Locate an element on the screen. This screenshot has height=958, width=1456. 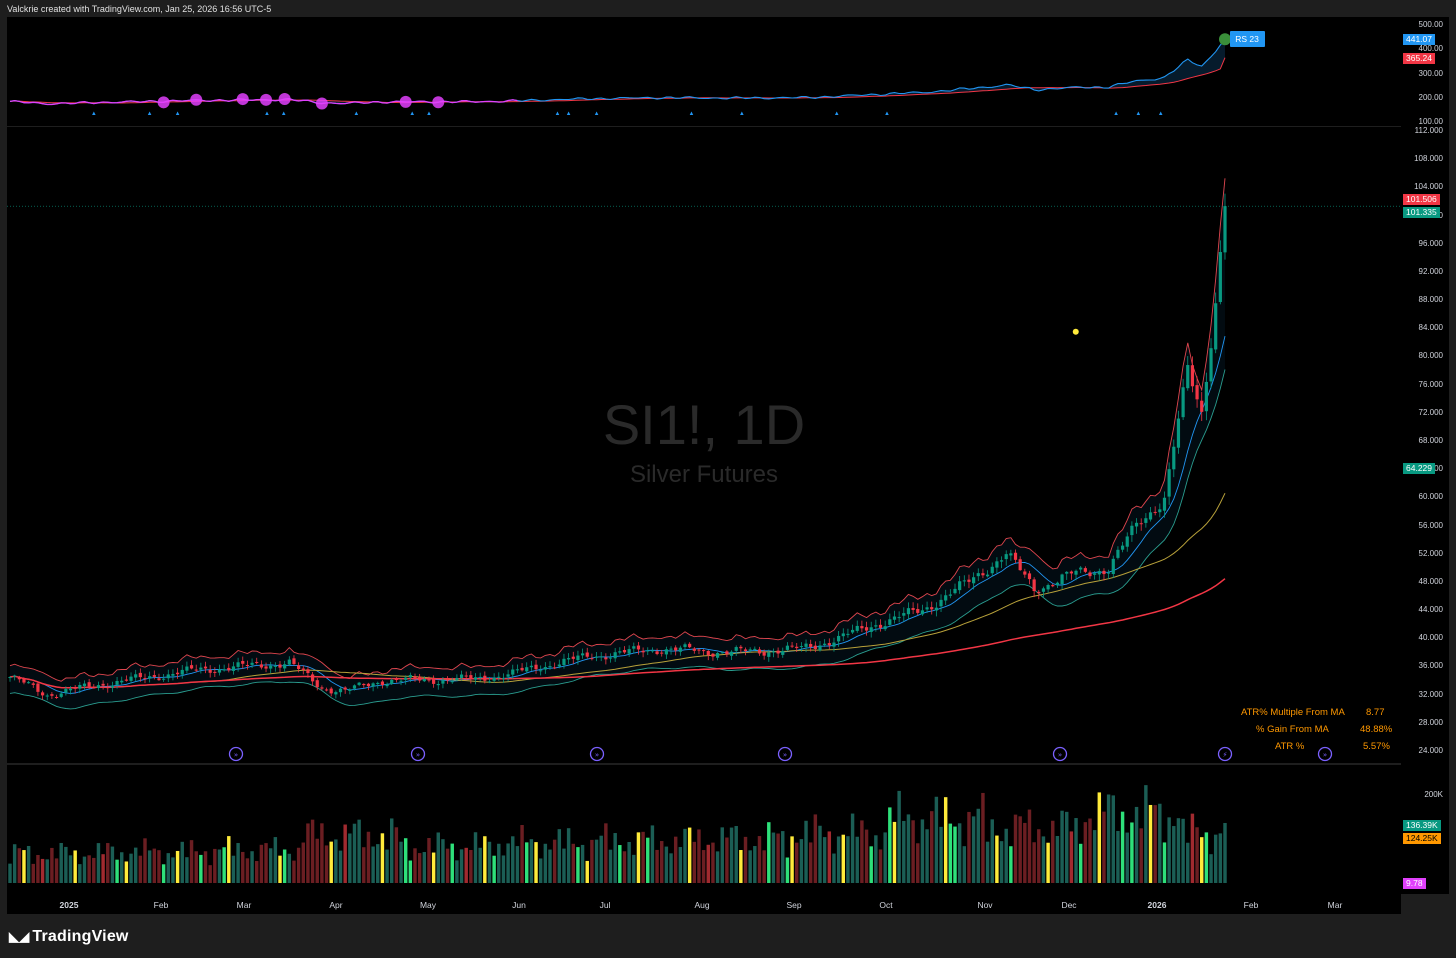
tradingview-logo: ◣◢ TradingView is located at coordinates (69, 937).